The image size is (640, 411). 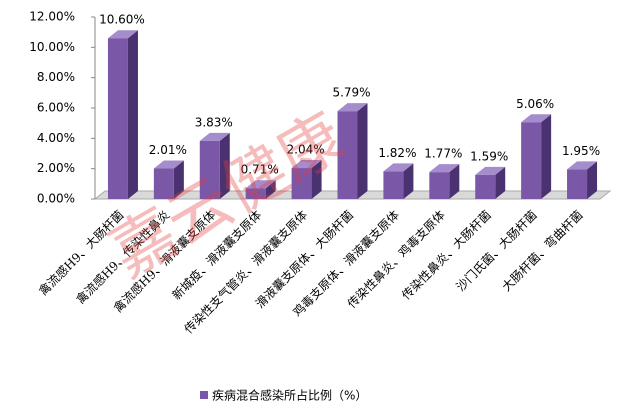 What do you see at coordinates (443, 154) in the screenshot?
I see `data-label: 1.77%` at bounding box center [443, 154].